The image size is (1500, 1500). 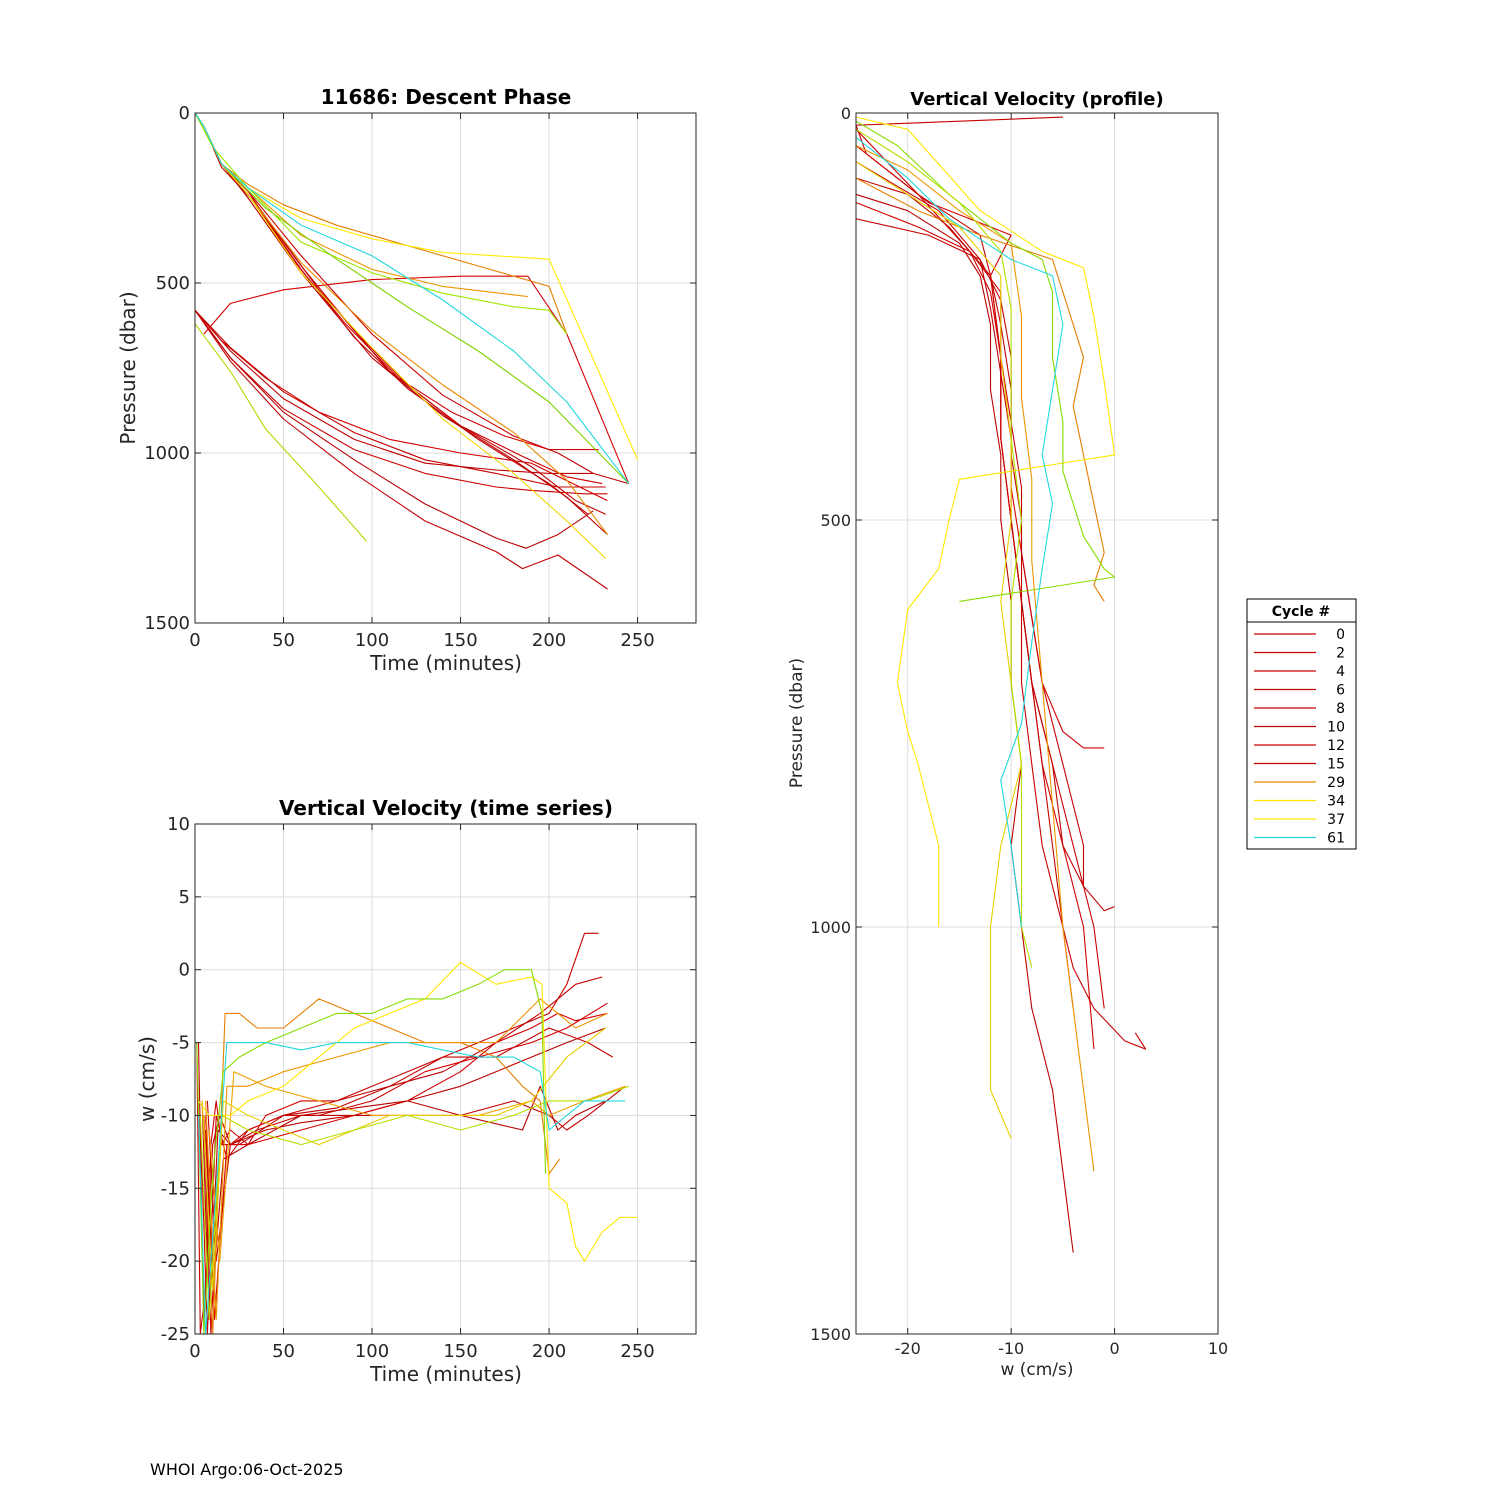 I want to click on profile-title: Vertical Velocity (profile), so click(x=1037, y=99).